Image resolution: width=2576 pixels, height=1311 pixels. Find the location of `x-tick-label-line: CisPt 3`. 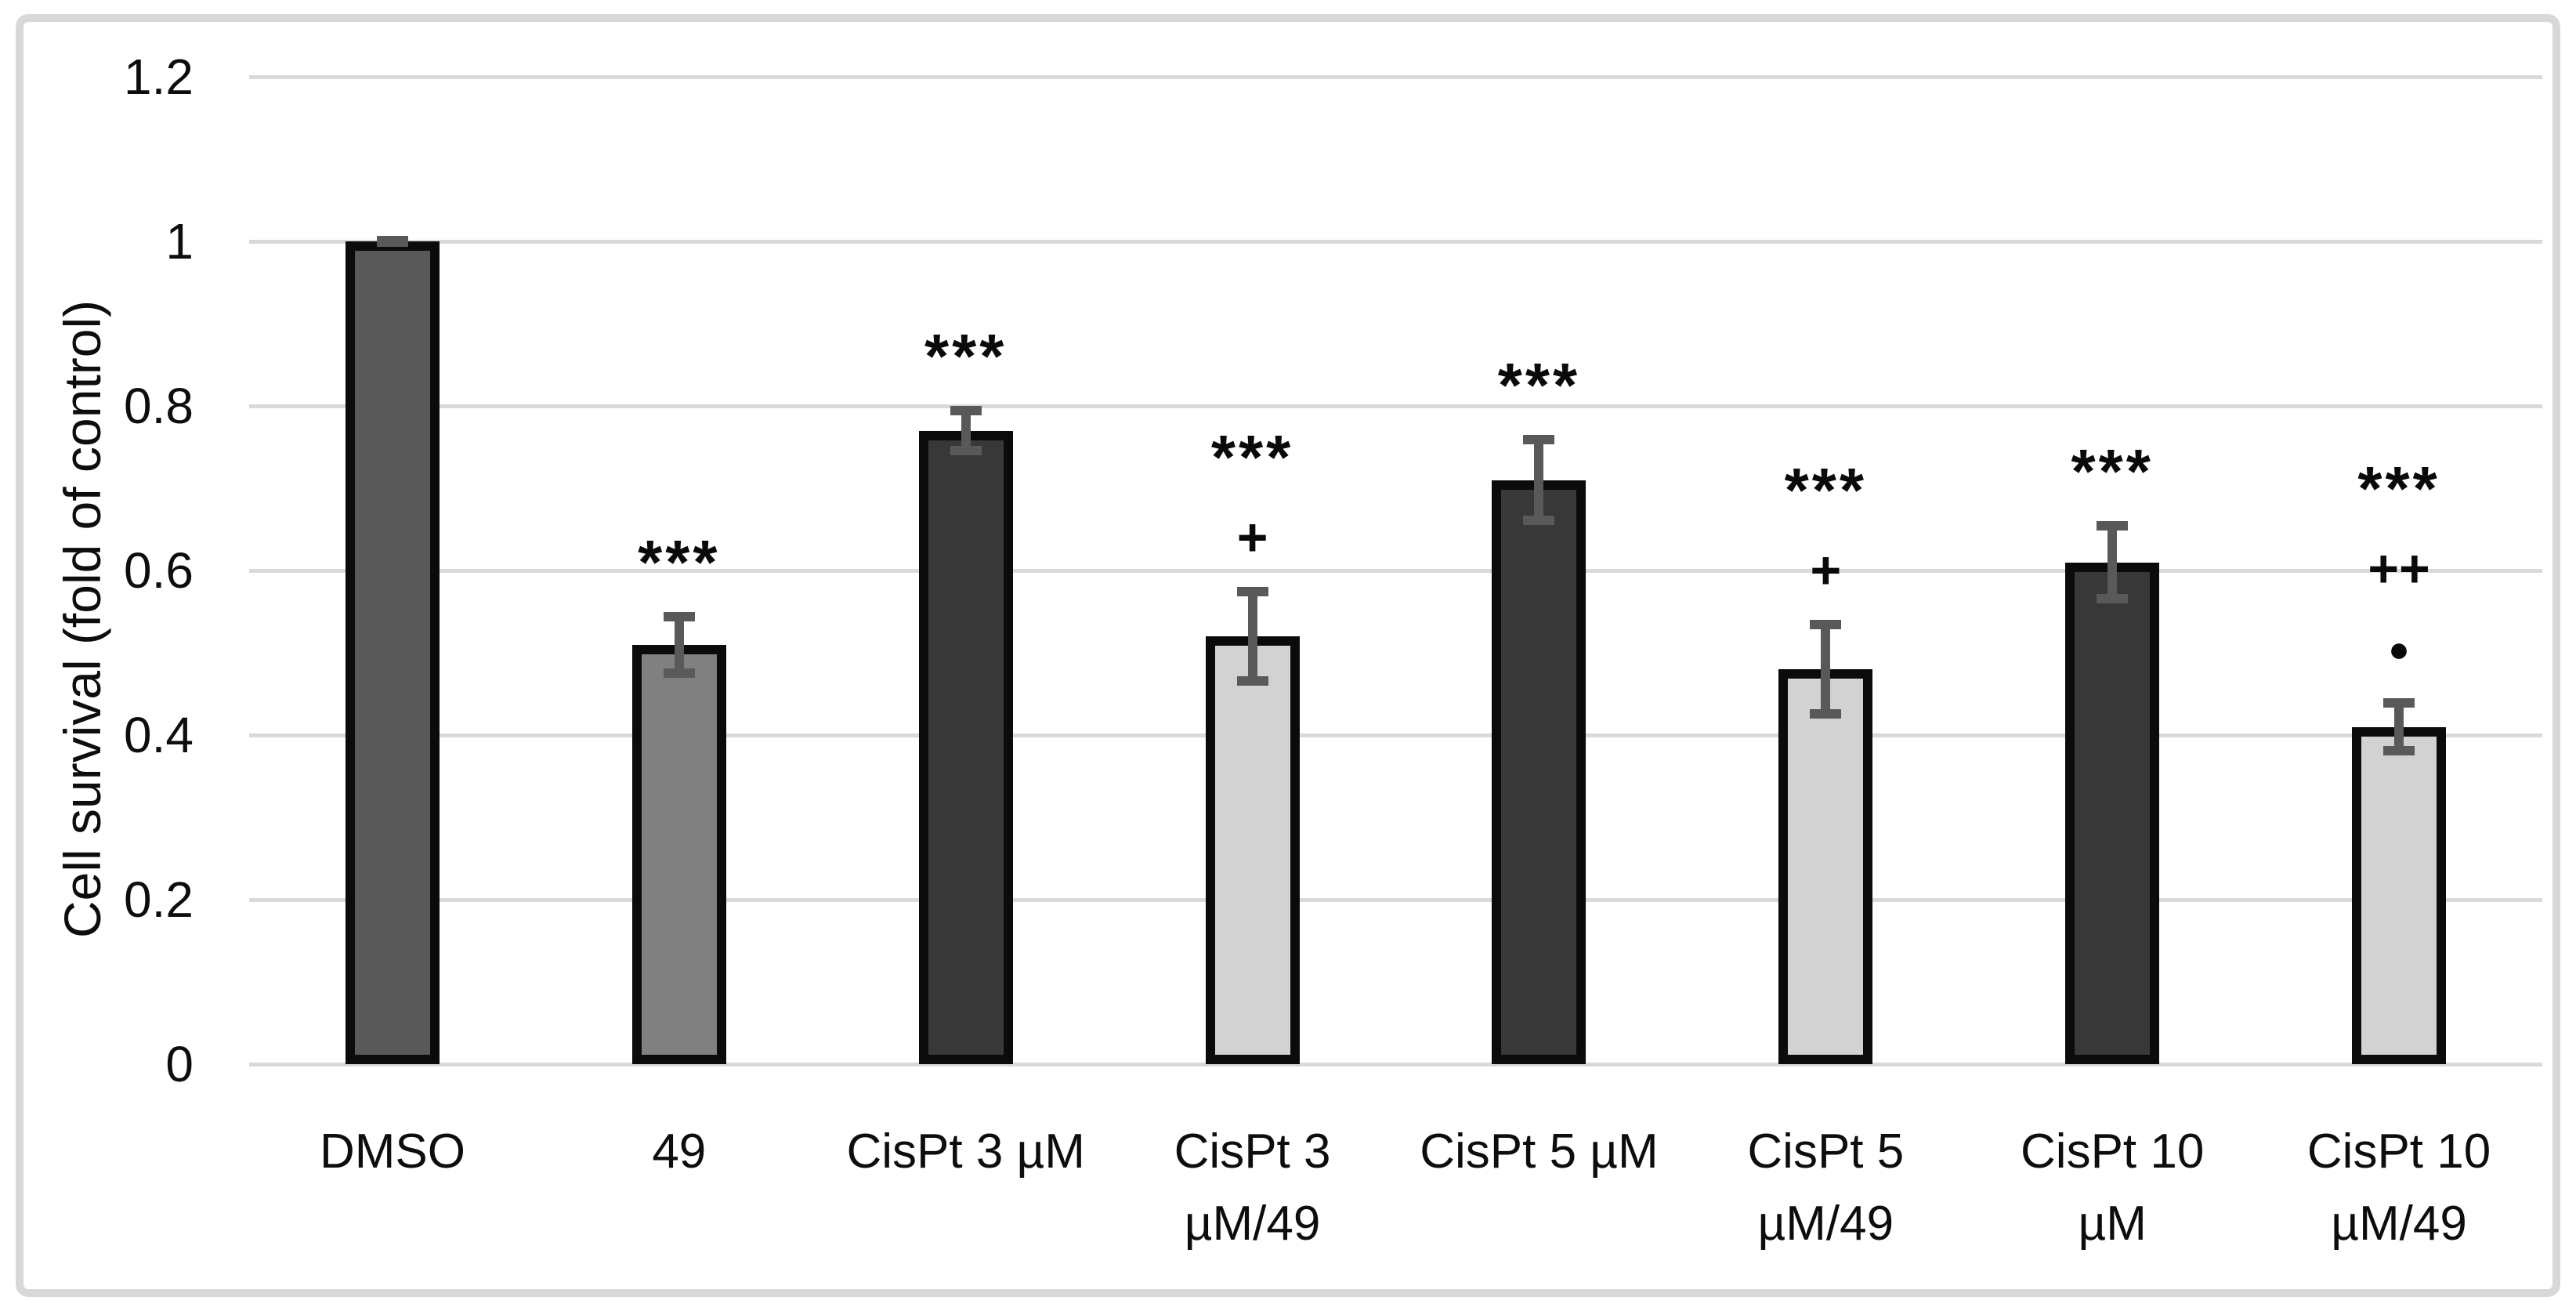

x-tick-label-line: CisPt 3 is located at coordinates (1252, 1151).